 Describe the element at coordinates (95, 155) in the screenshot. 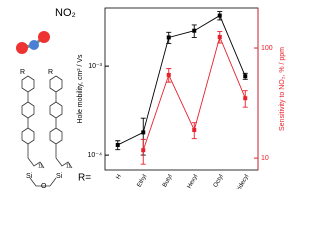

I see `y-tick-label: 10⁻⁴` at that location.